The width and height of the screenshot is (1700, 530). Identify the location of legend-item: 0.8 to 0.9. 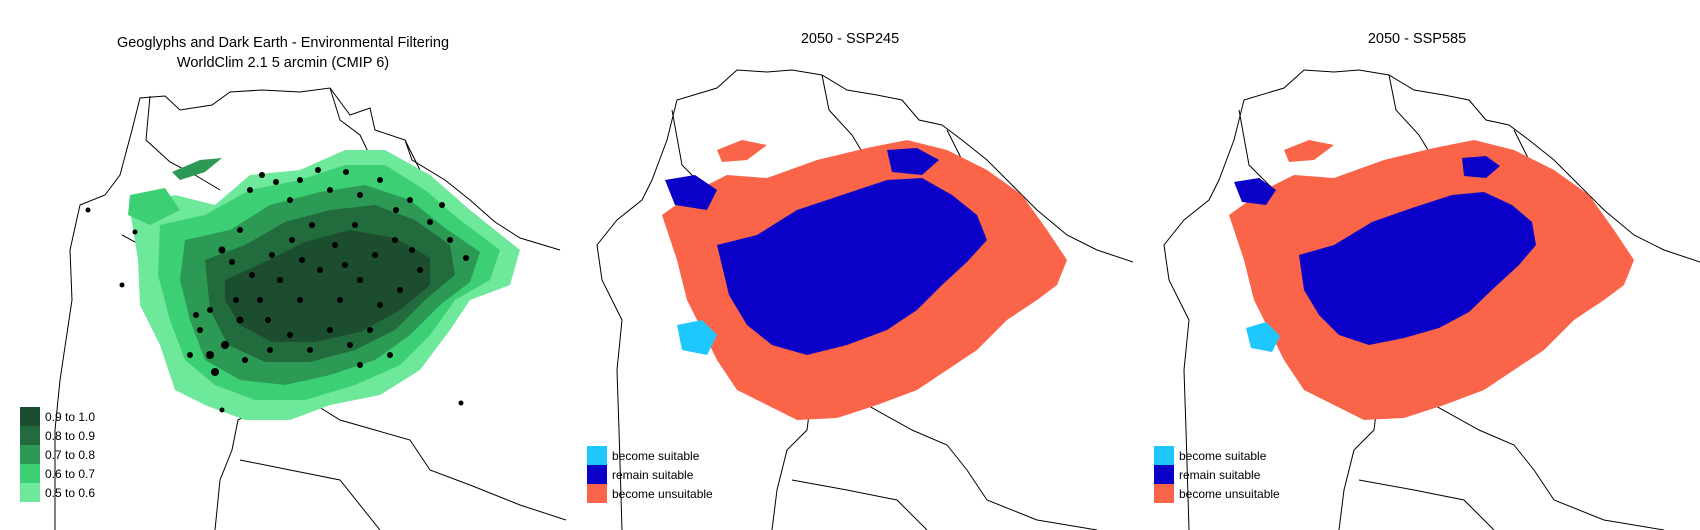
(57, 435).